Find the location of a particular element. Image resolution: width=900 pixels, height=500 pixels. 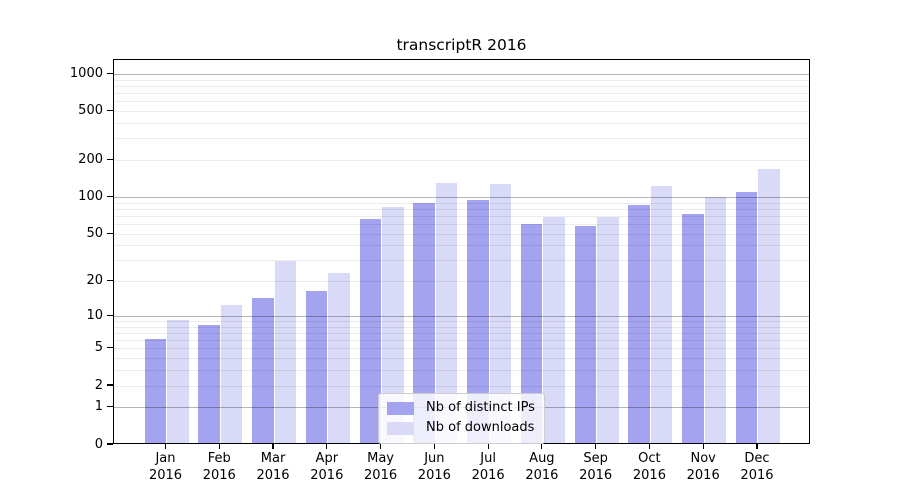

bar-downloads-oct is located at coordinates (661, 314).